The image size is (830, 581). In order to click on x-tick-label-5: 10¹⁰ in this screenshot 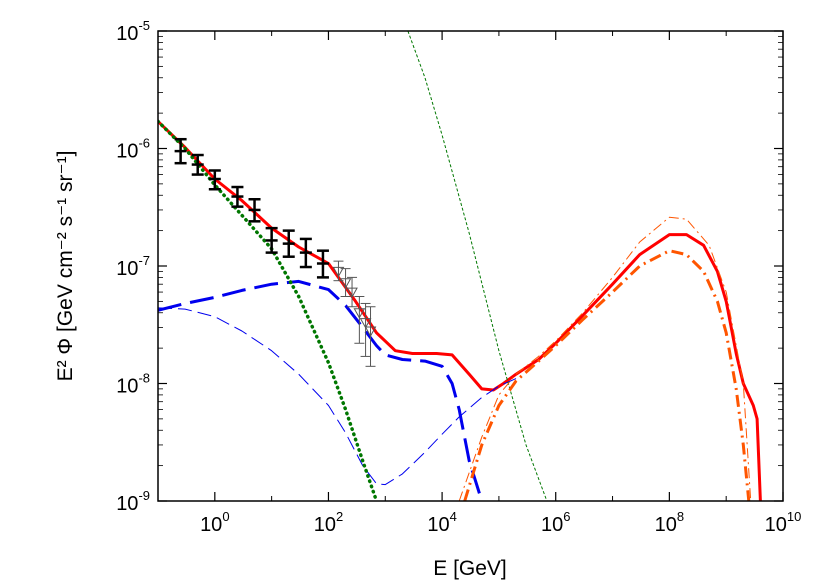, I will do `click(783, 522)`.